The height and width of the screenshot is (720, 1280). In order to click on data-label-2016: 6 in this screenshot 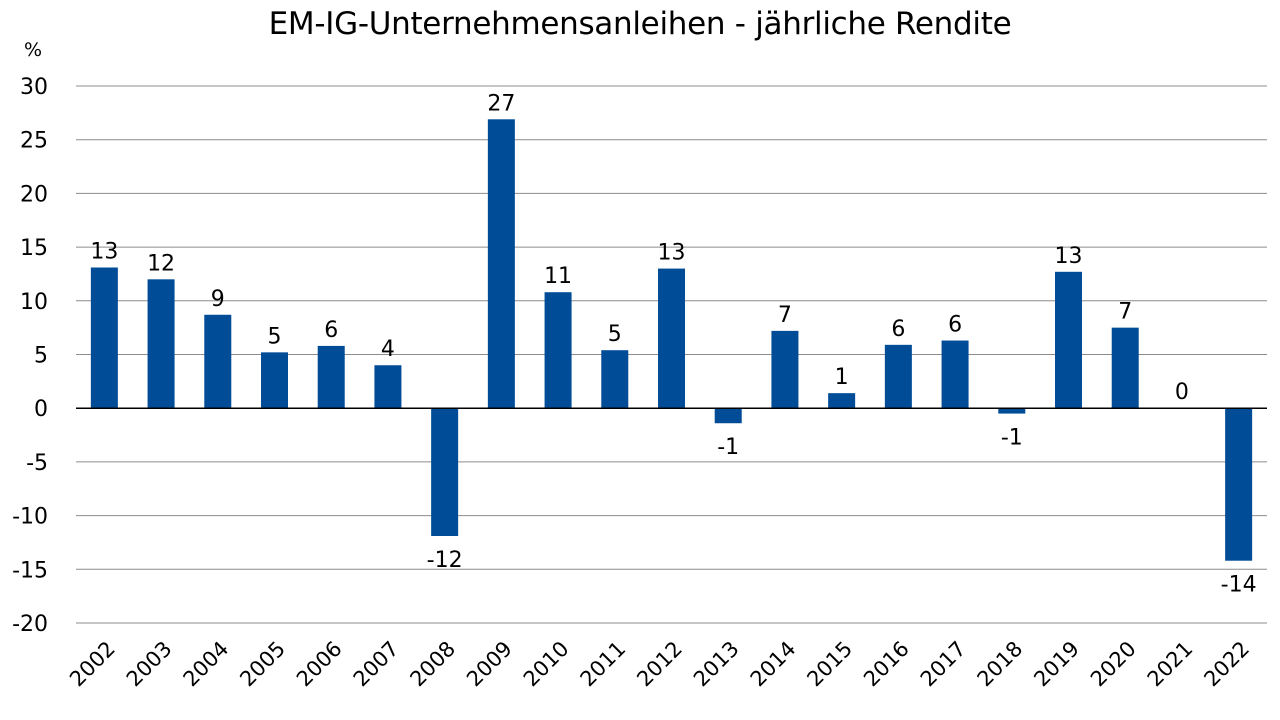, I will do `click(898, 329)`.